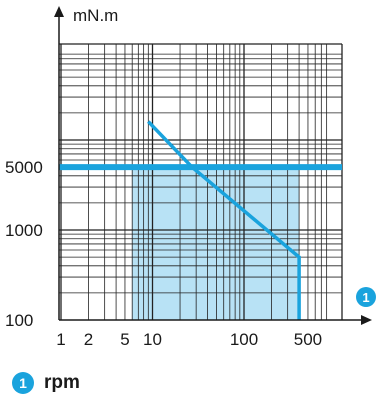 This screenshot has height=407, width=378. Describe the element at coordinates (308, 339) in the screenshot. I see `x-tick-label: 500` at that location.